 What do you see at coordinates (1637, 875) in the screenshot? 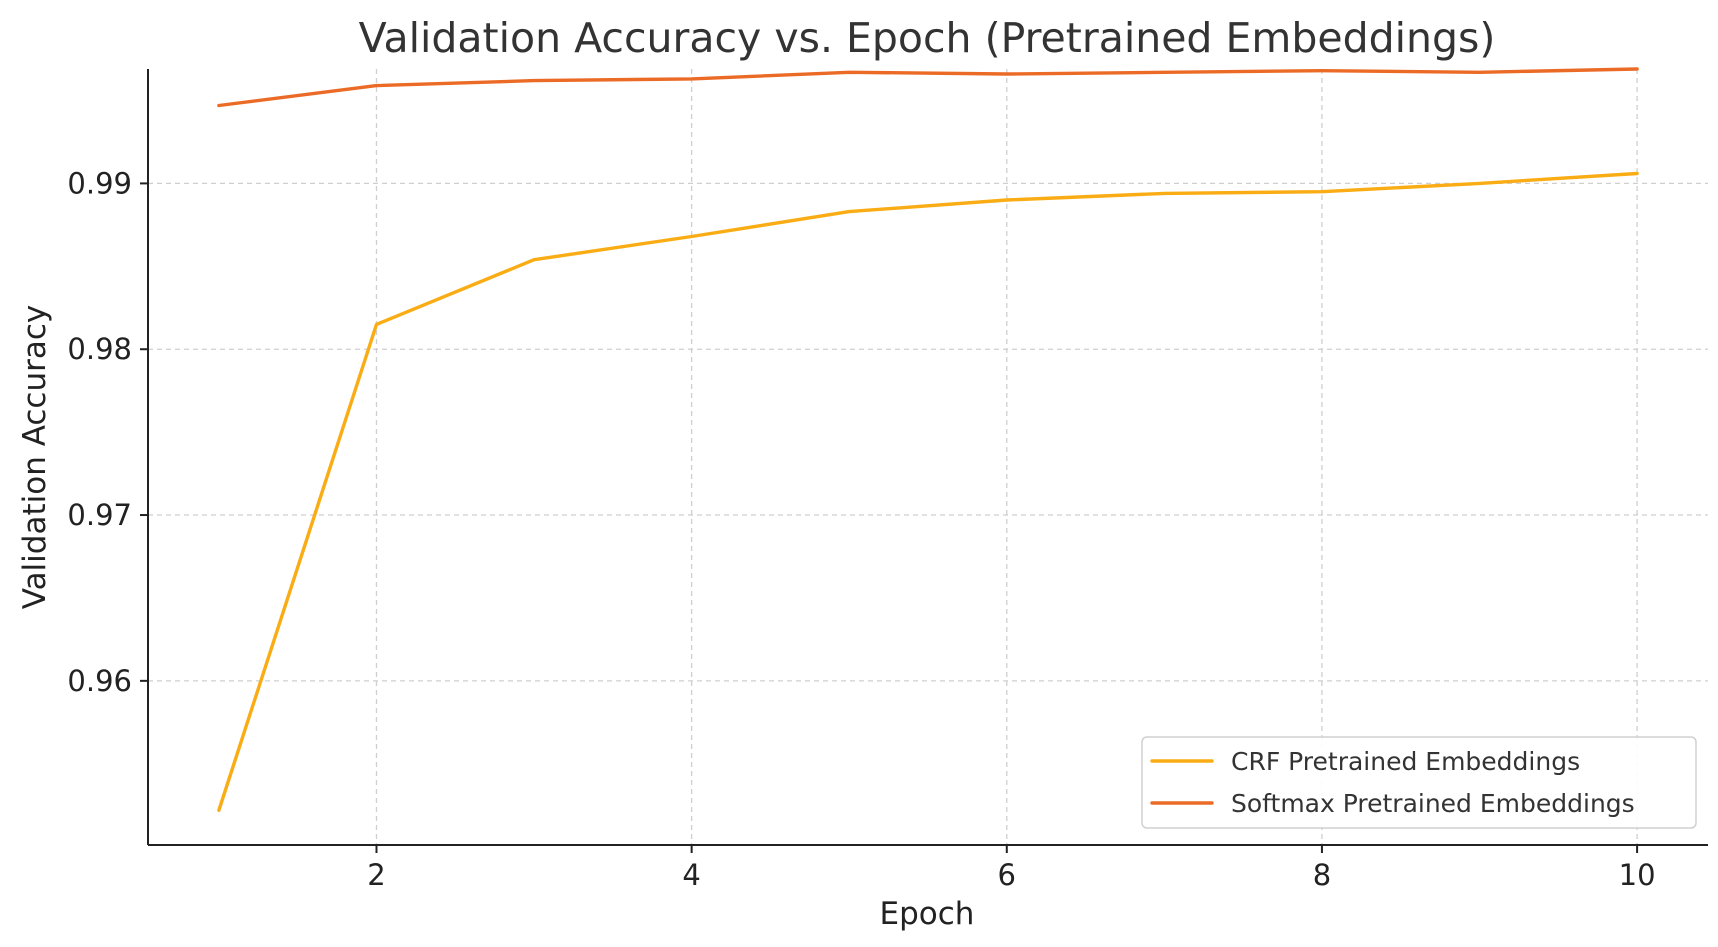
I see `x-tick-label: 10` at bounding box center [1637, 875].